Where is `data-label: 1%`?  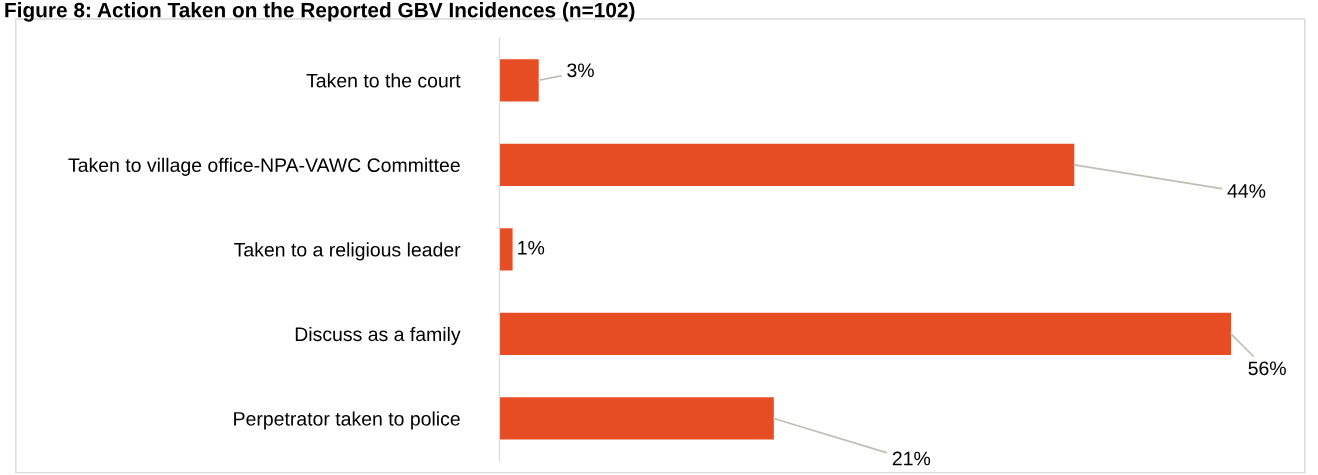 data-label: 1% is located at coordinates (531, 247).